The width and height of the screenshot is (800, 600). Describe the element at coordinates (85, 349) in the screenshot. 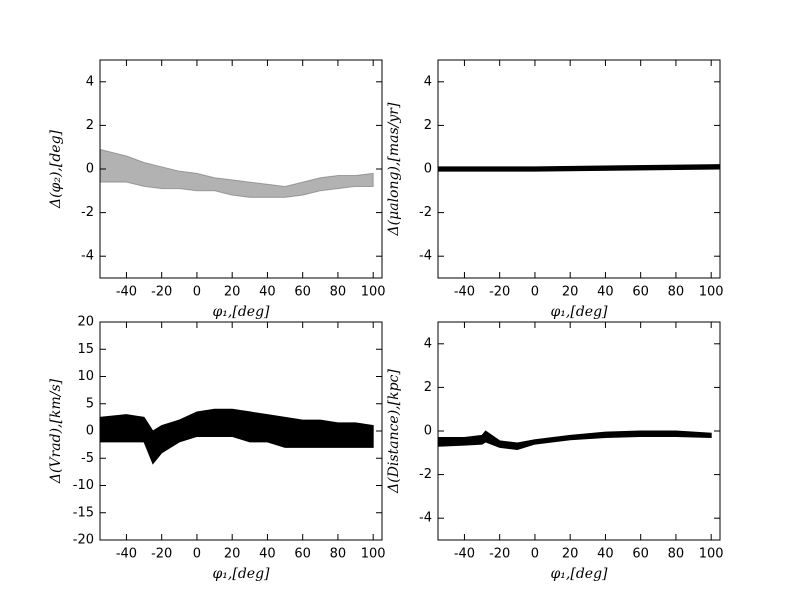

I see `y-tick-label: 15` at that location.